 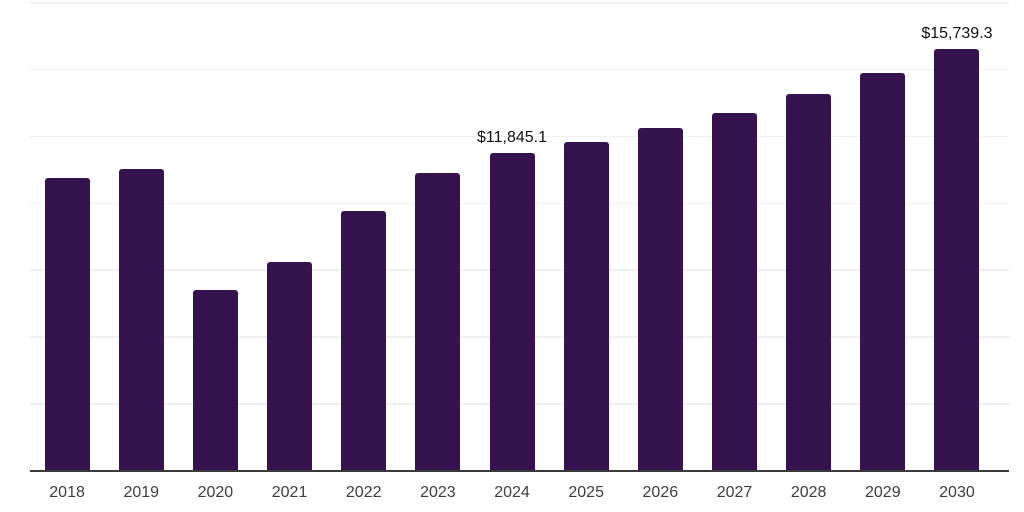 I want to click on x-tick-label-2019: 2019, so click(x=141, y=492).